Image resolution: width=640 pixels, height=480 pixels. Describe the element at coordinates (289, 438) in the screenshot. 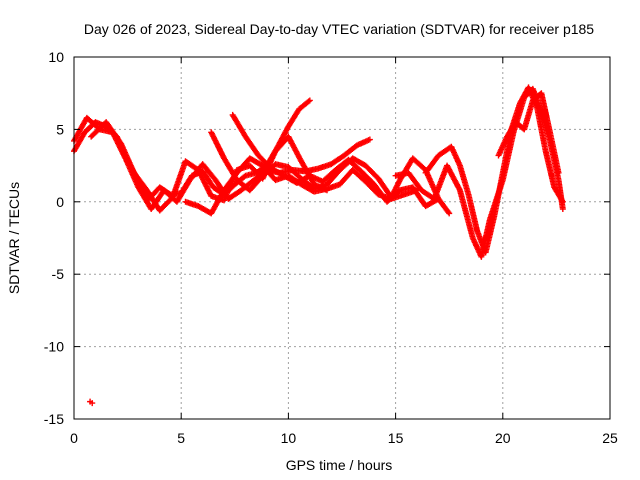

I see `x-tick-label: 10` at that location.